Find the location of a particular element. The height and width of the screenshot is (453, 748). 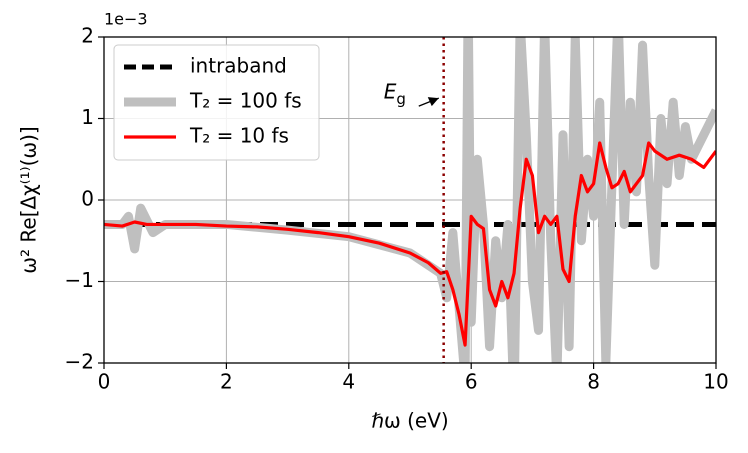

y-tick-label: 2 is located at coordinates (87, 36).